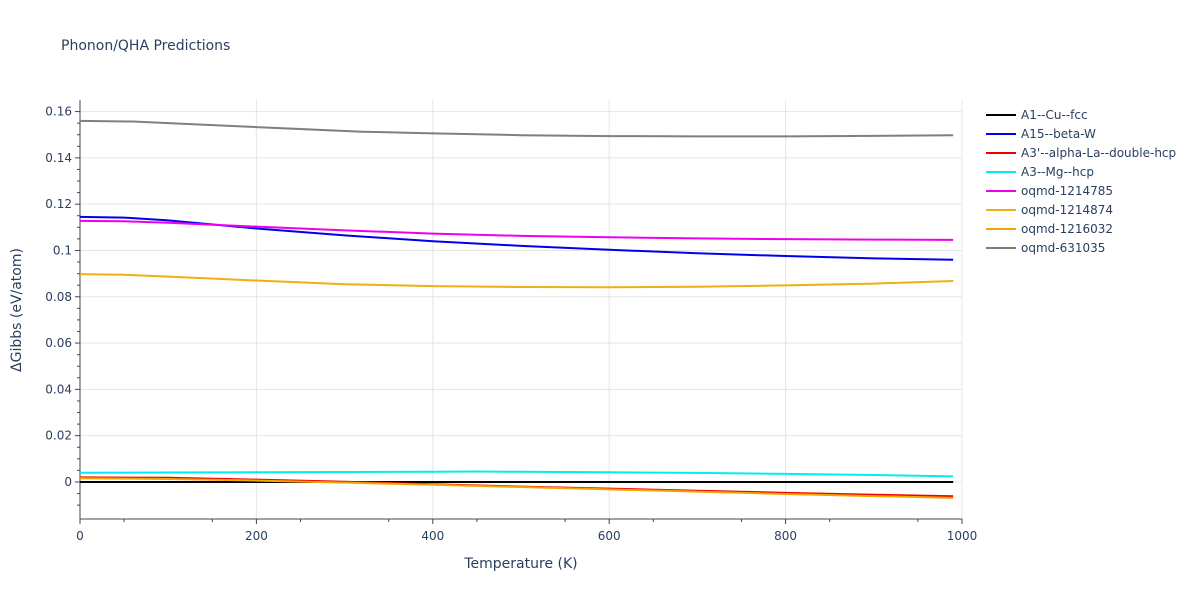 Image resolution: width=1200 pixels, height=600 pixels. Describe the element at coordinates (58, 204) in the screenshot. I see `y-tick-label: 0.12` at that location.